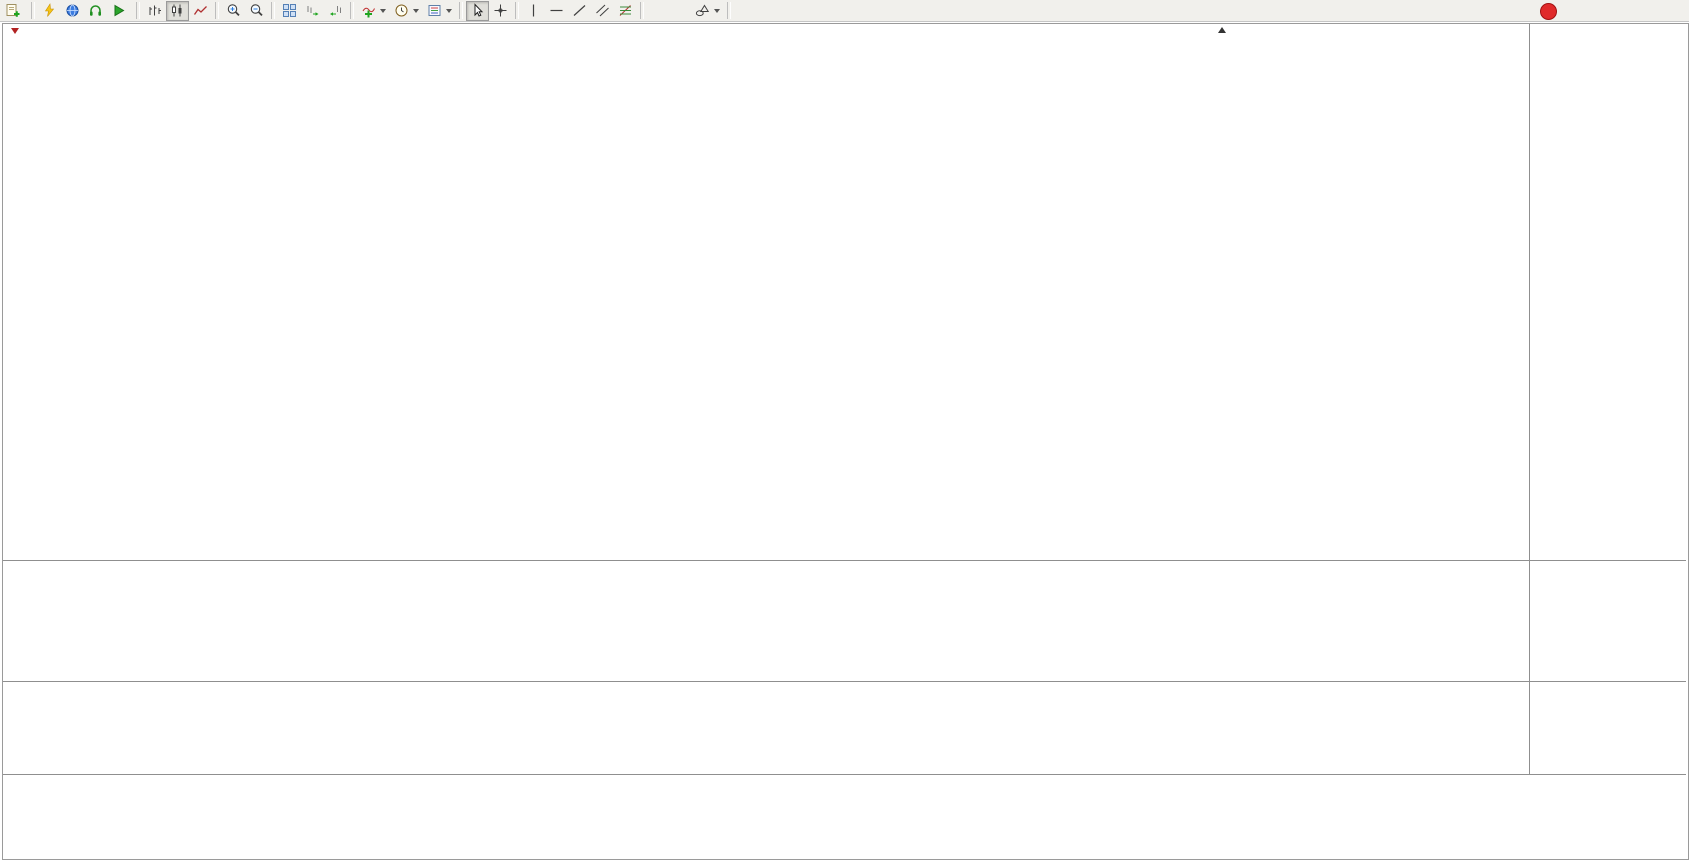  I want to click on price-scale-border, so click(1529, 399).